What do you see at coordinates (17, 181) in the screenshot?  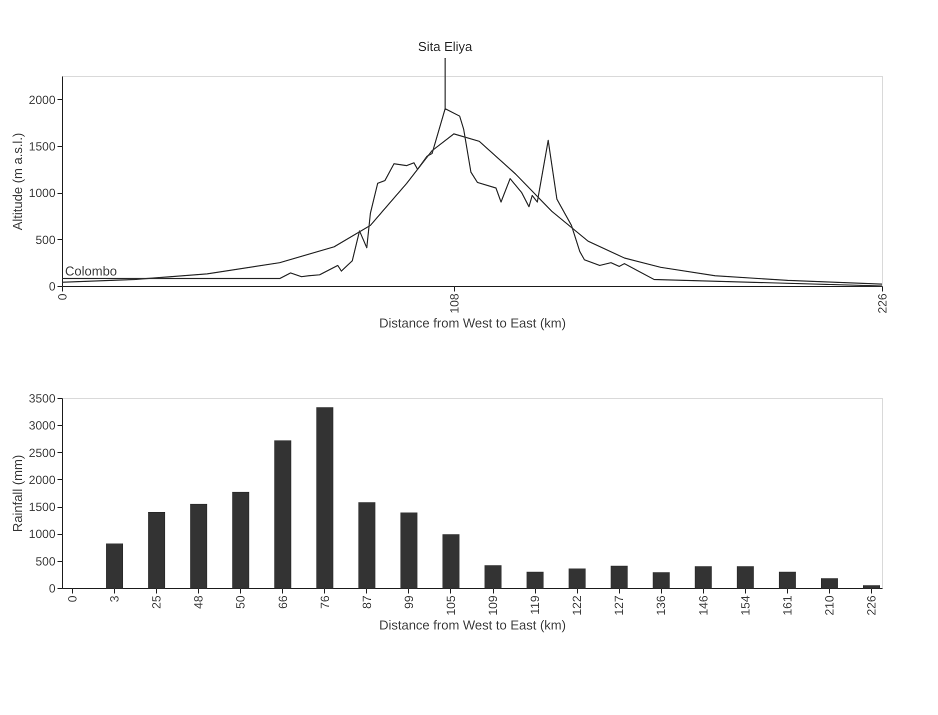 I see `y-axis-title: Altitude (m a.s.l.)` at bounding box center [17, 181].